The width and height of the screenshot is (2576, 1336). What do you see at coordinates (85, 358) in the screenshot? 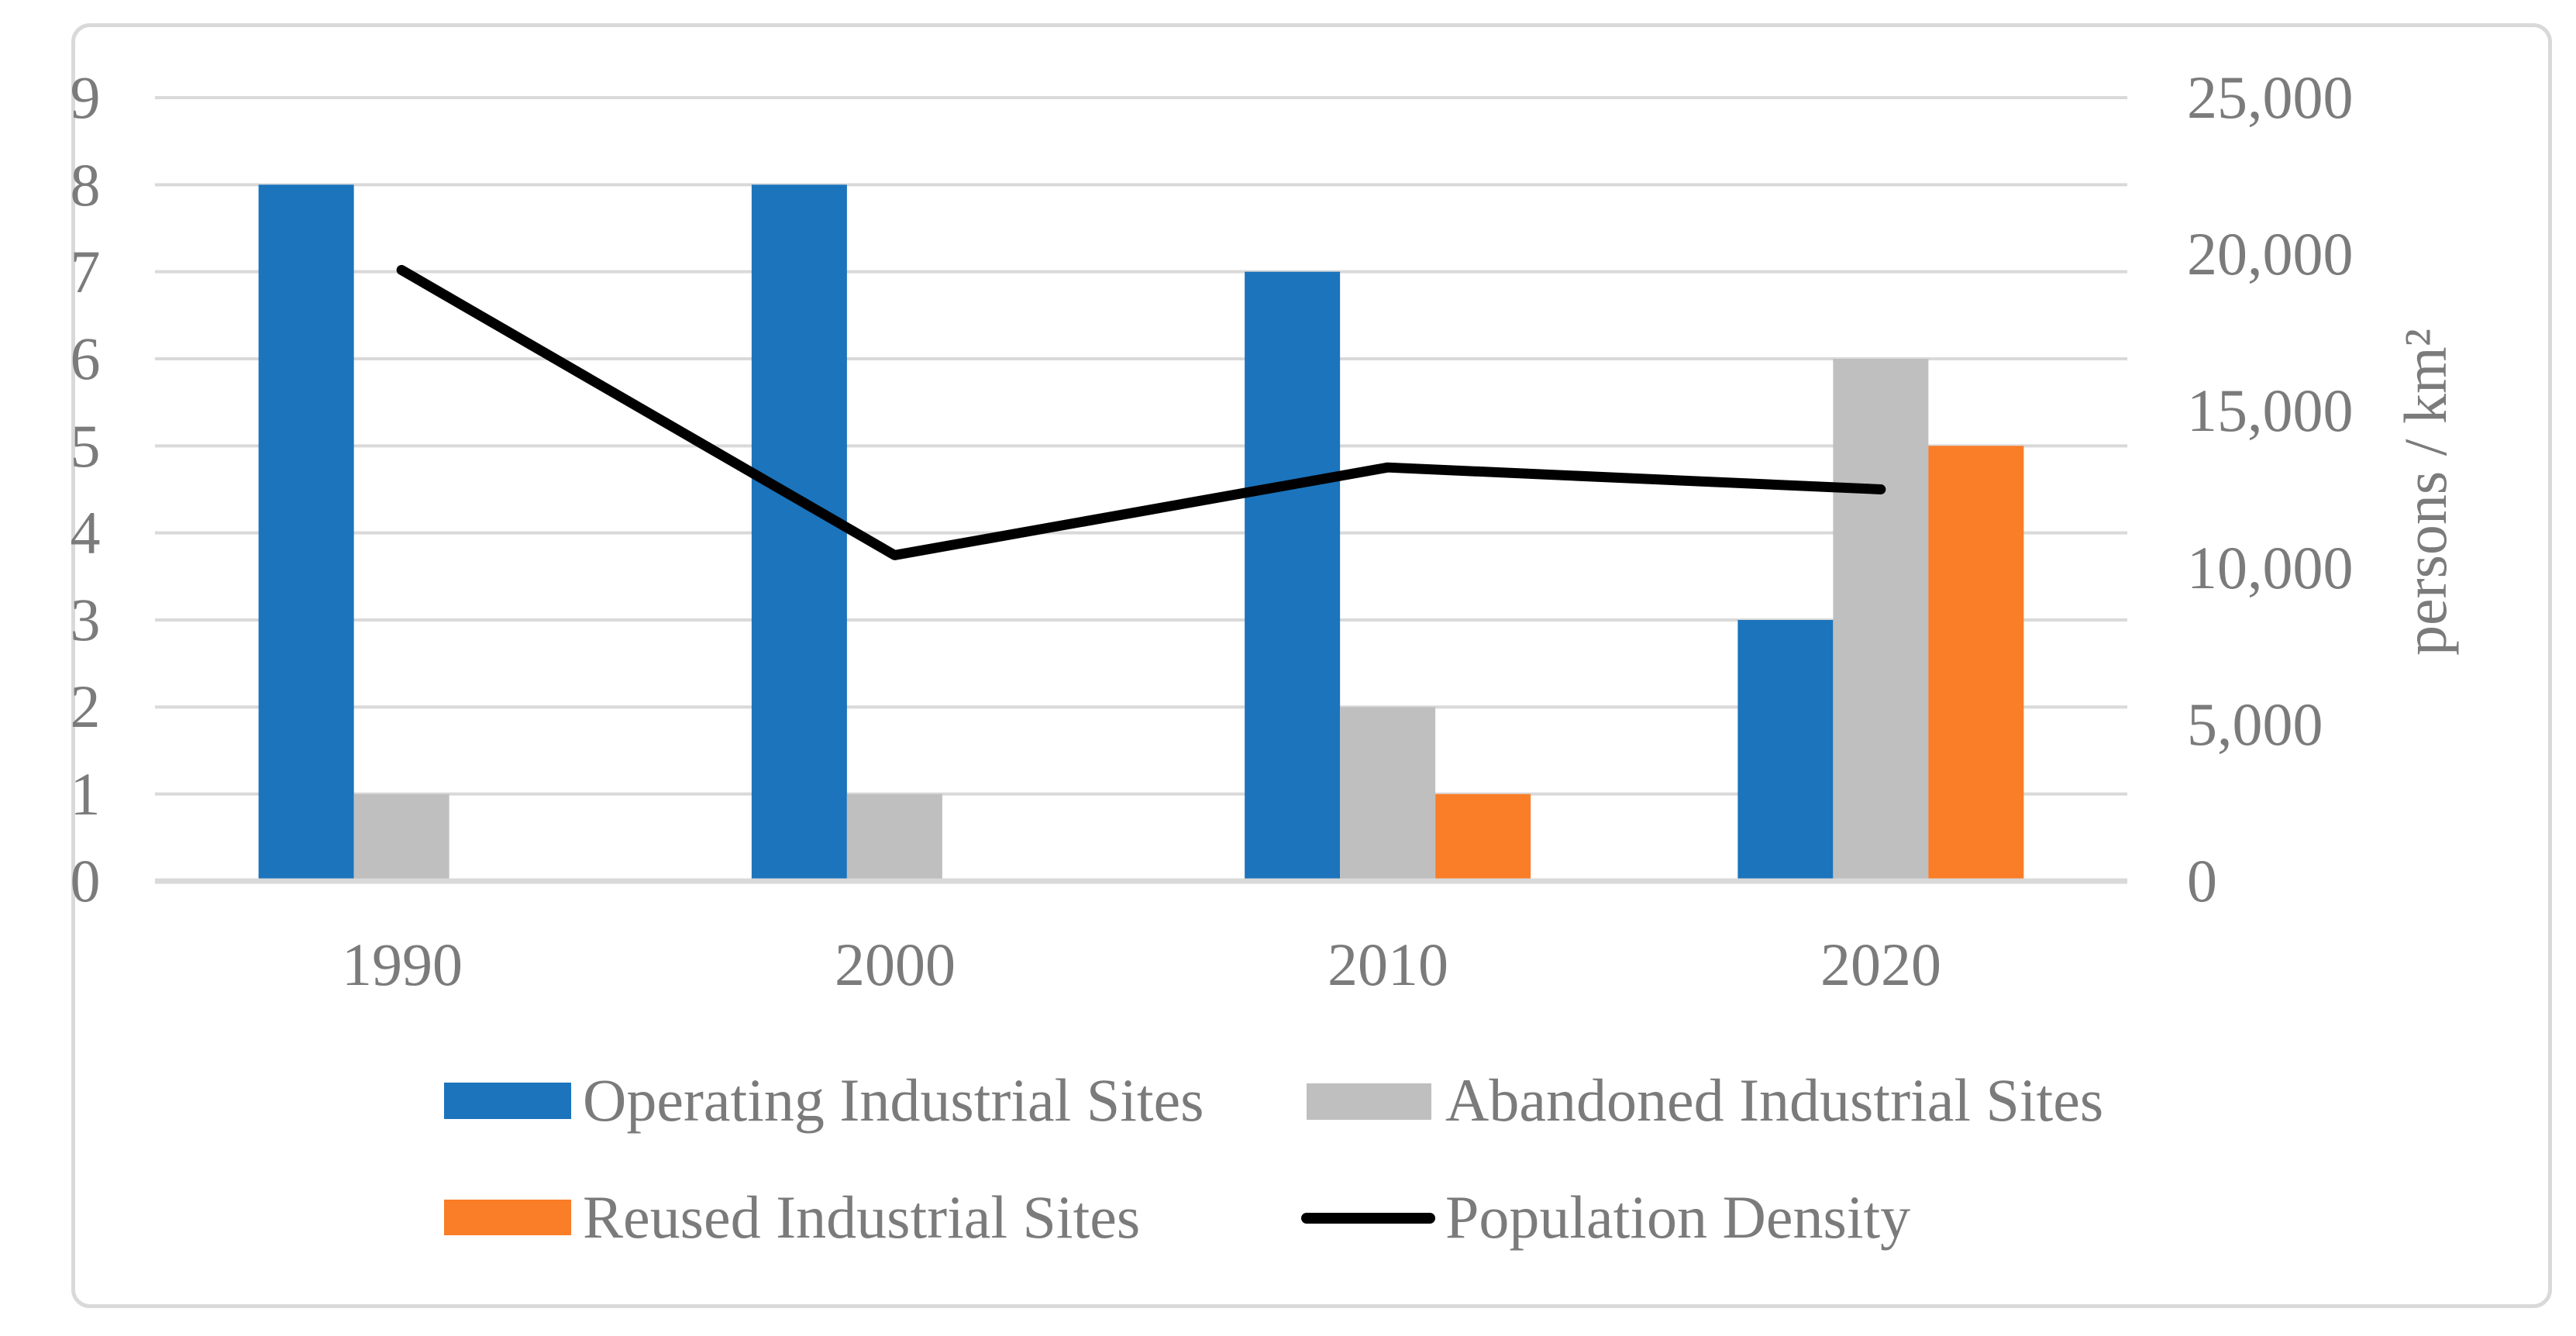
I see `left-axis-tick: 6` at bounding box center [85, 358].